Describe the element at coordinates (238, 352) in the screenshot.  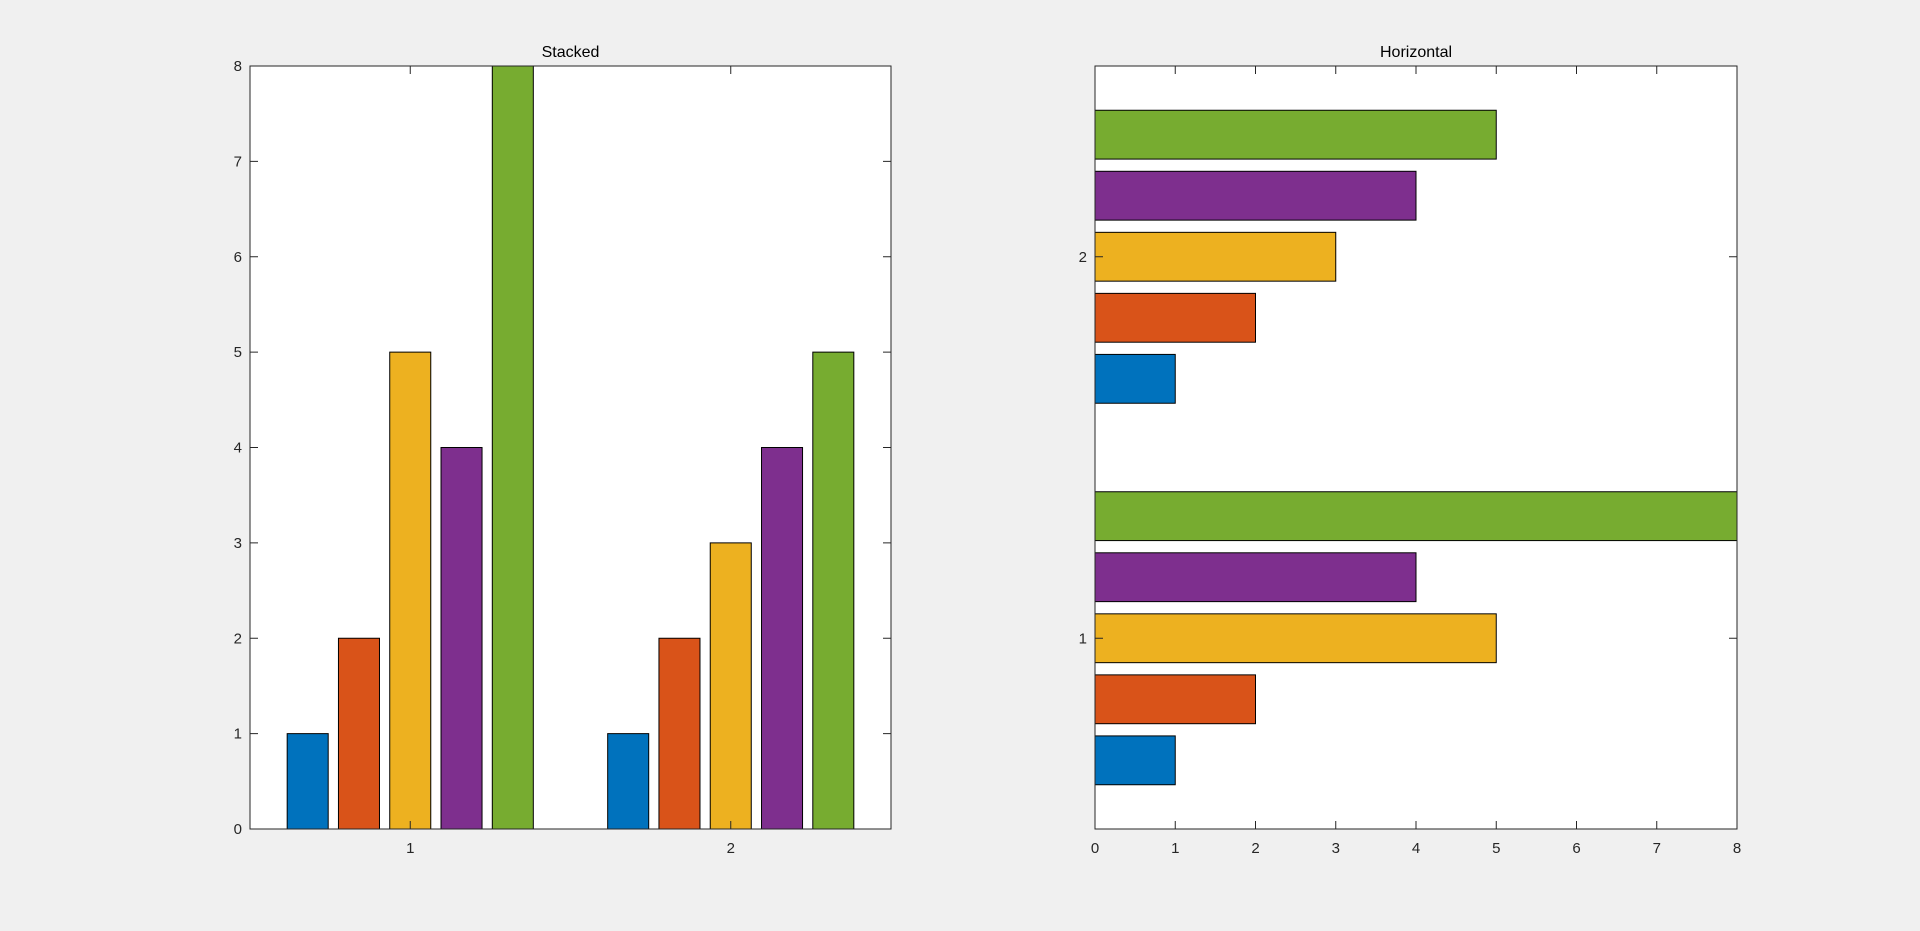
I see `y-tick-label: 5` at that location.